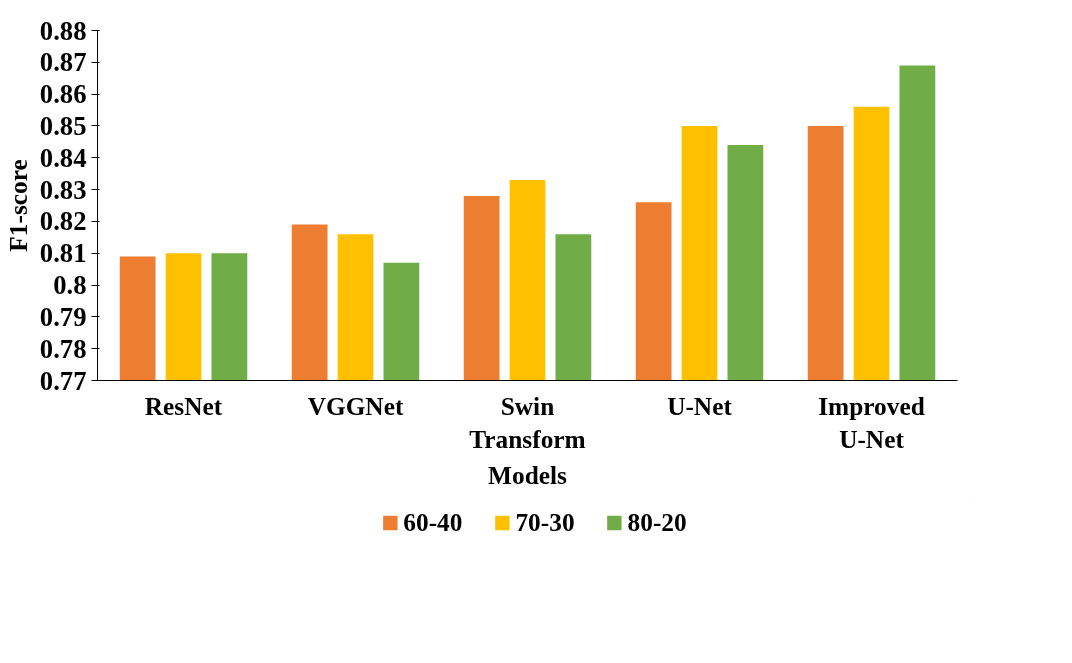  Describe the element at coordinates (63, 380) in the screenshot. I see `y-tick-label: 0.77` at that location.